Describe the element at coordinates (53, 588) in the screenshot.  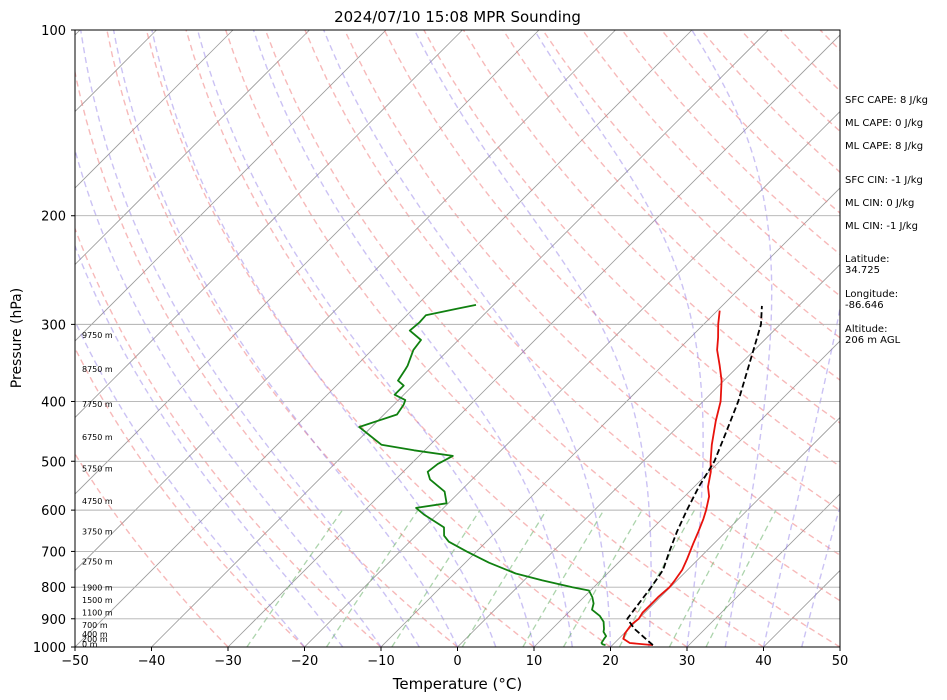
I see `y-tick-label: 800` at that location.